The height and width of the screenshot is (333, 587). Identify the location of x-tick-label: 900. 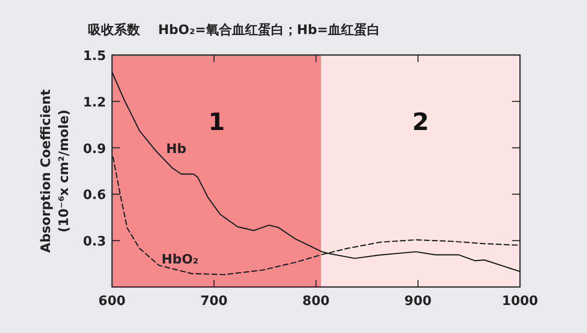
(418, 301).